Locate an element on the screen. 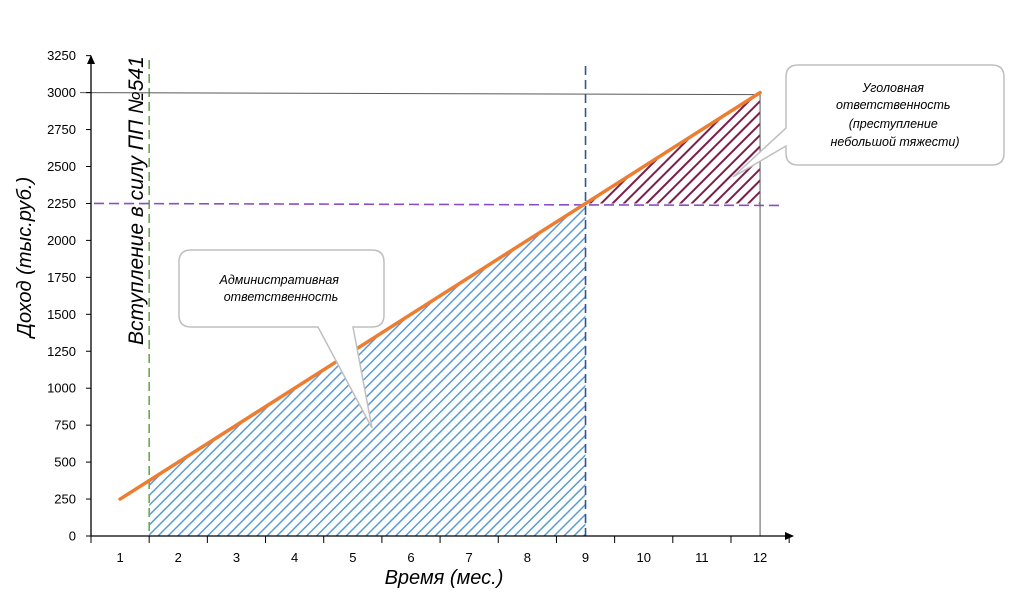 The image size is (1028, 605). callout-criminal-shape is located at coordinates (868, 121).